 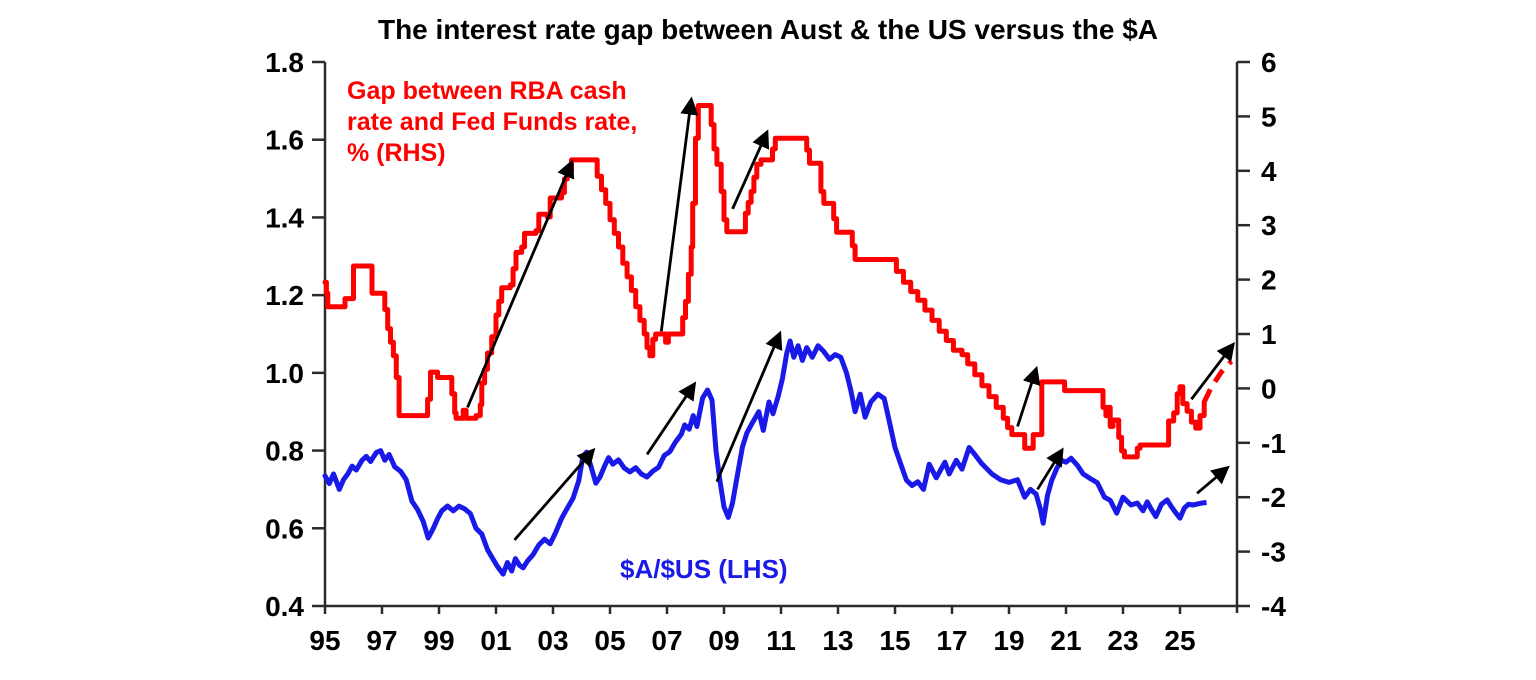 What do you see at coordinates (1273, 552) in the screenshot?
I see `y-right-tick-label: -3` at bounding box center [1273, 552].